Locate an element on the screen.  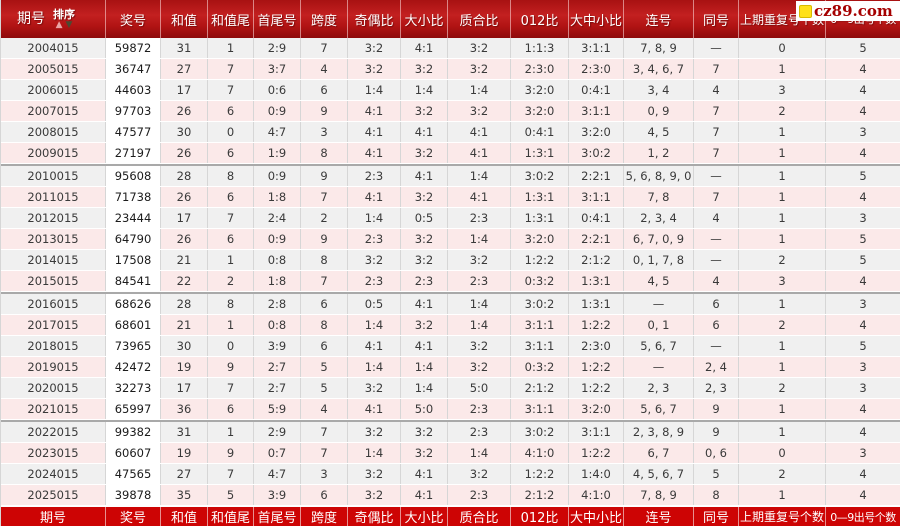
cell-span: 6 is located at coordinates (324, 495).